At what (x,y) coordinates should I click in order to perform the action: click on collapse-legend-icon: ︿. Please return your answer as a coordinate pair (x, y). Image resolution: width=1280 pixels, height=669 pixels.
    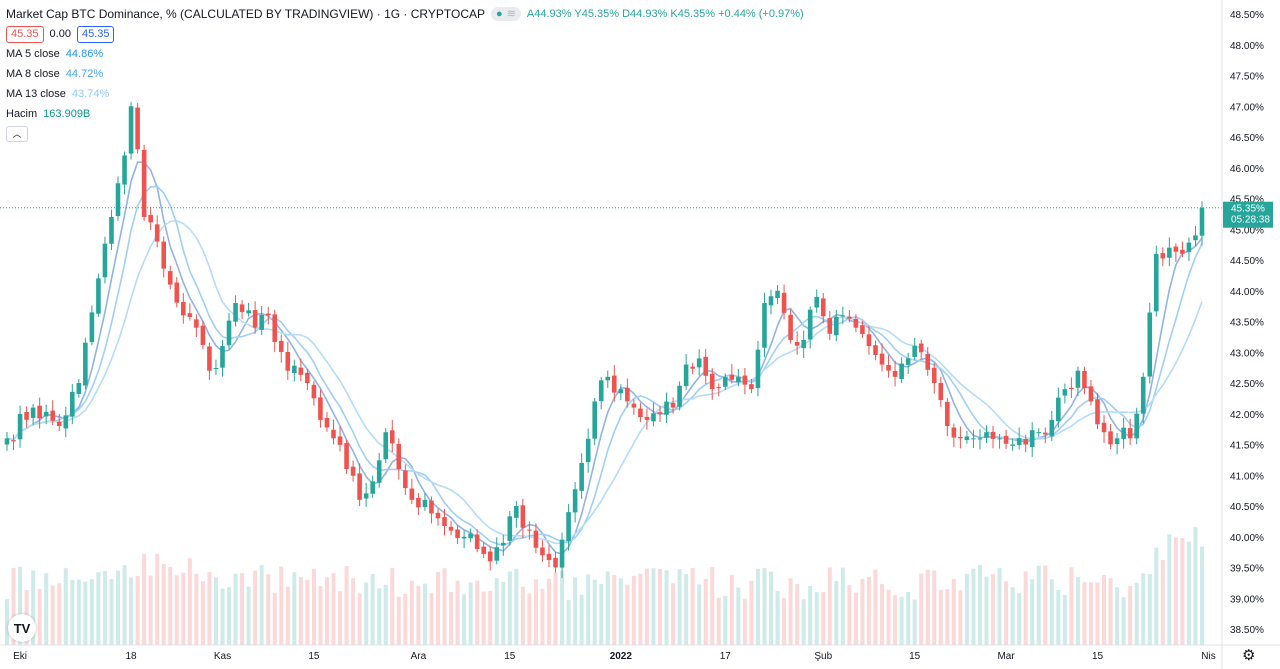
    Looking at the image, I should click on (17, 134).